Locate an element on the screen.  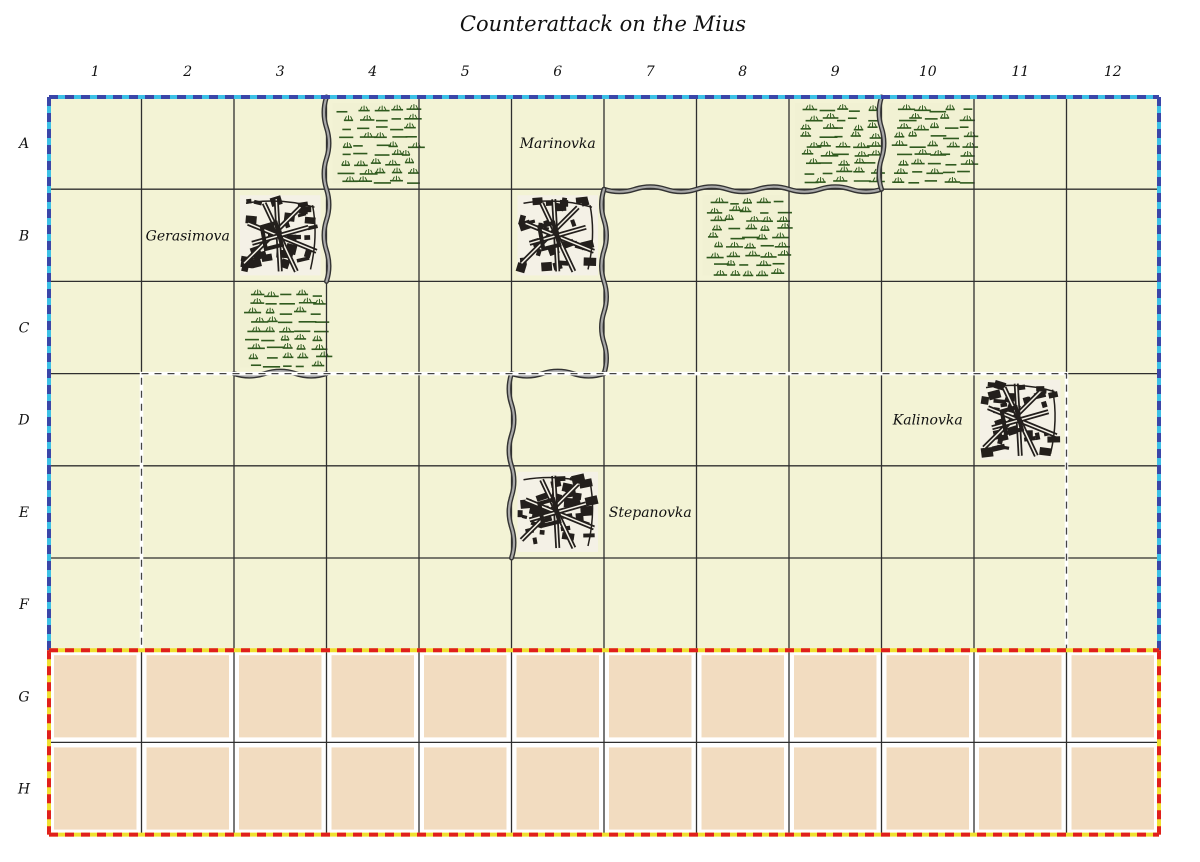
place-name-label: Marinovka is located at coordinates (557, 144).